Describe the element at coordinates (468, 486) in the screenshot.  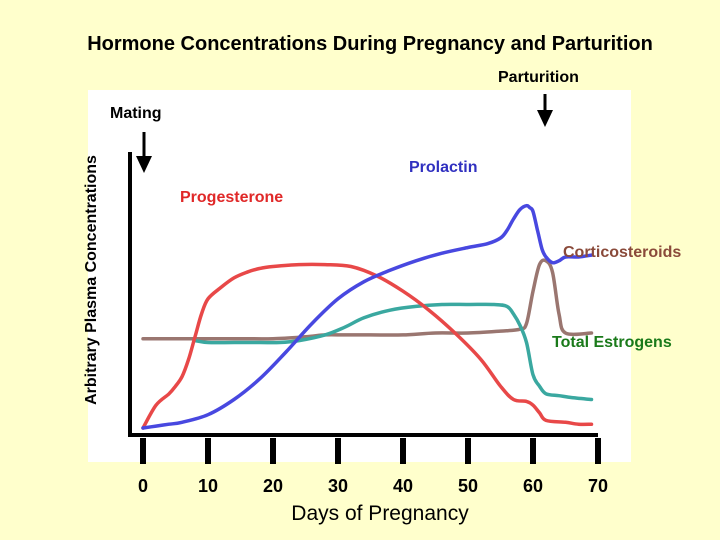
I see `x-tick-label-50: 50` at that location.